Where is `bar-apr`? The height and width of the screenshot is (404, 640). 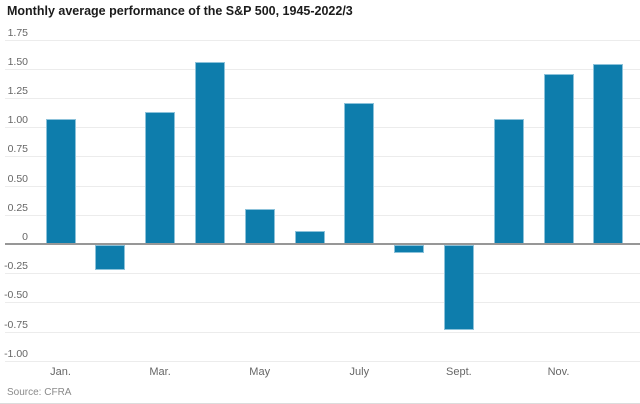
bar-apr is located at coordinates (209, 152).